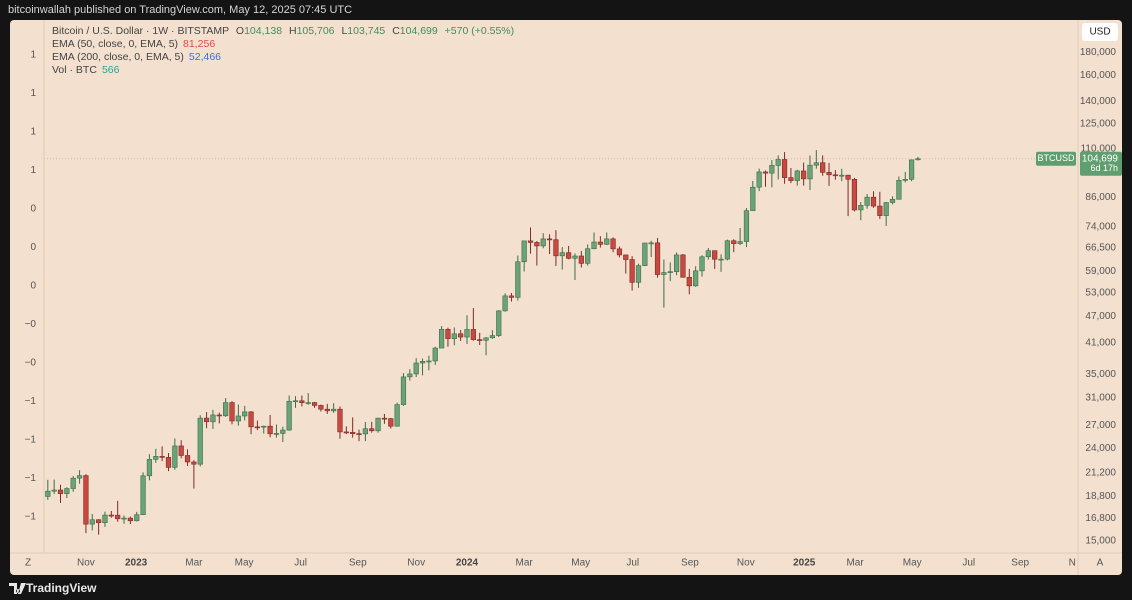 This screenshot has width=1132, height=600. What do you see at coordinates (31, 517) in the screenshot?
I see `left-axis-label: −1` at bounding box center [31, 517].